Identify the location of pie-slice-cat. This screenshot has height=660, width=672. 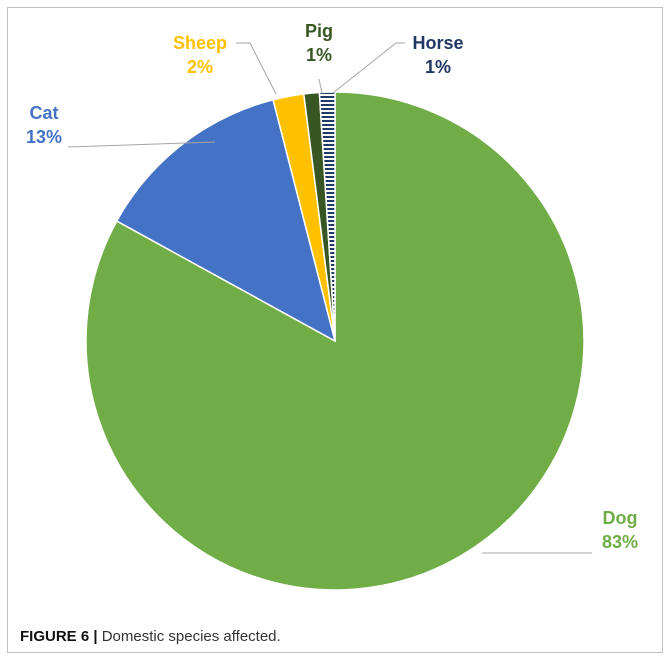
(226, 220).